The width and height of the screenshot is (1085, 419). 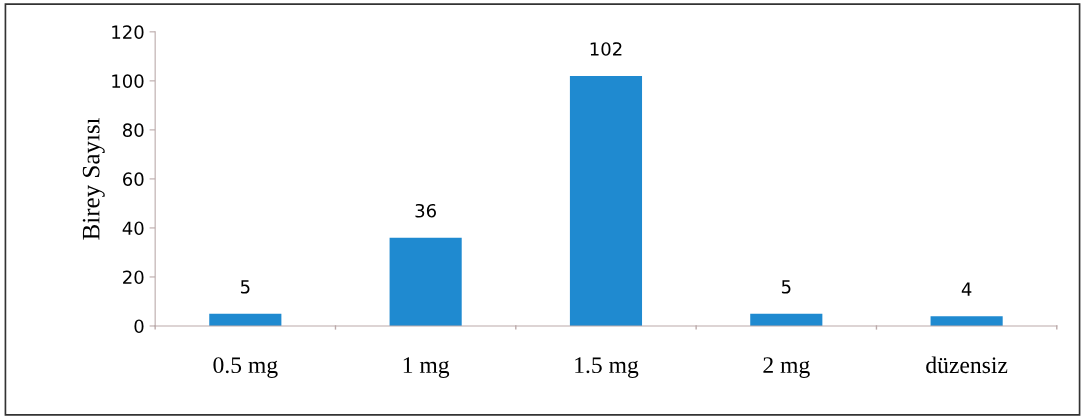 I want to click on data-label: 102, so click(x=606, y=49).